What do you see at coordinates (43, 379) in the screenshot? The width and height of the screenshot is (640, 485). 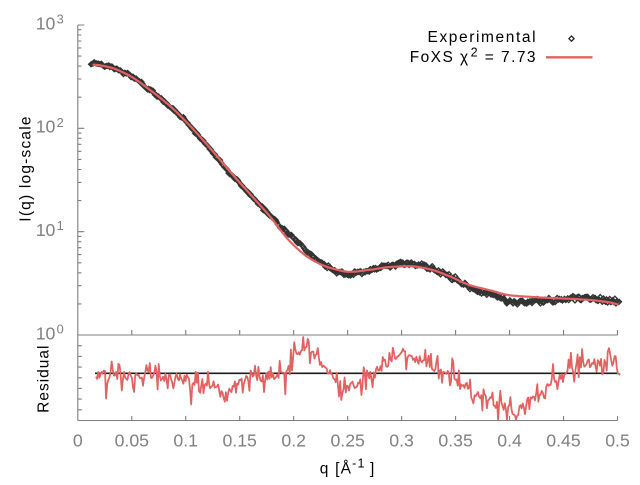 I see `svg-text: Residual` at bounding box center [43, 379].